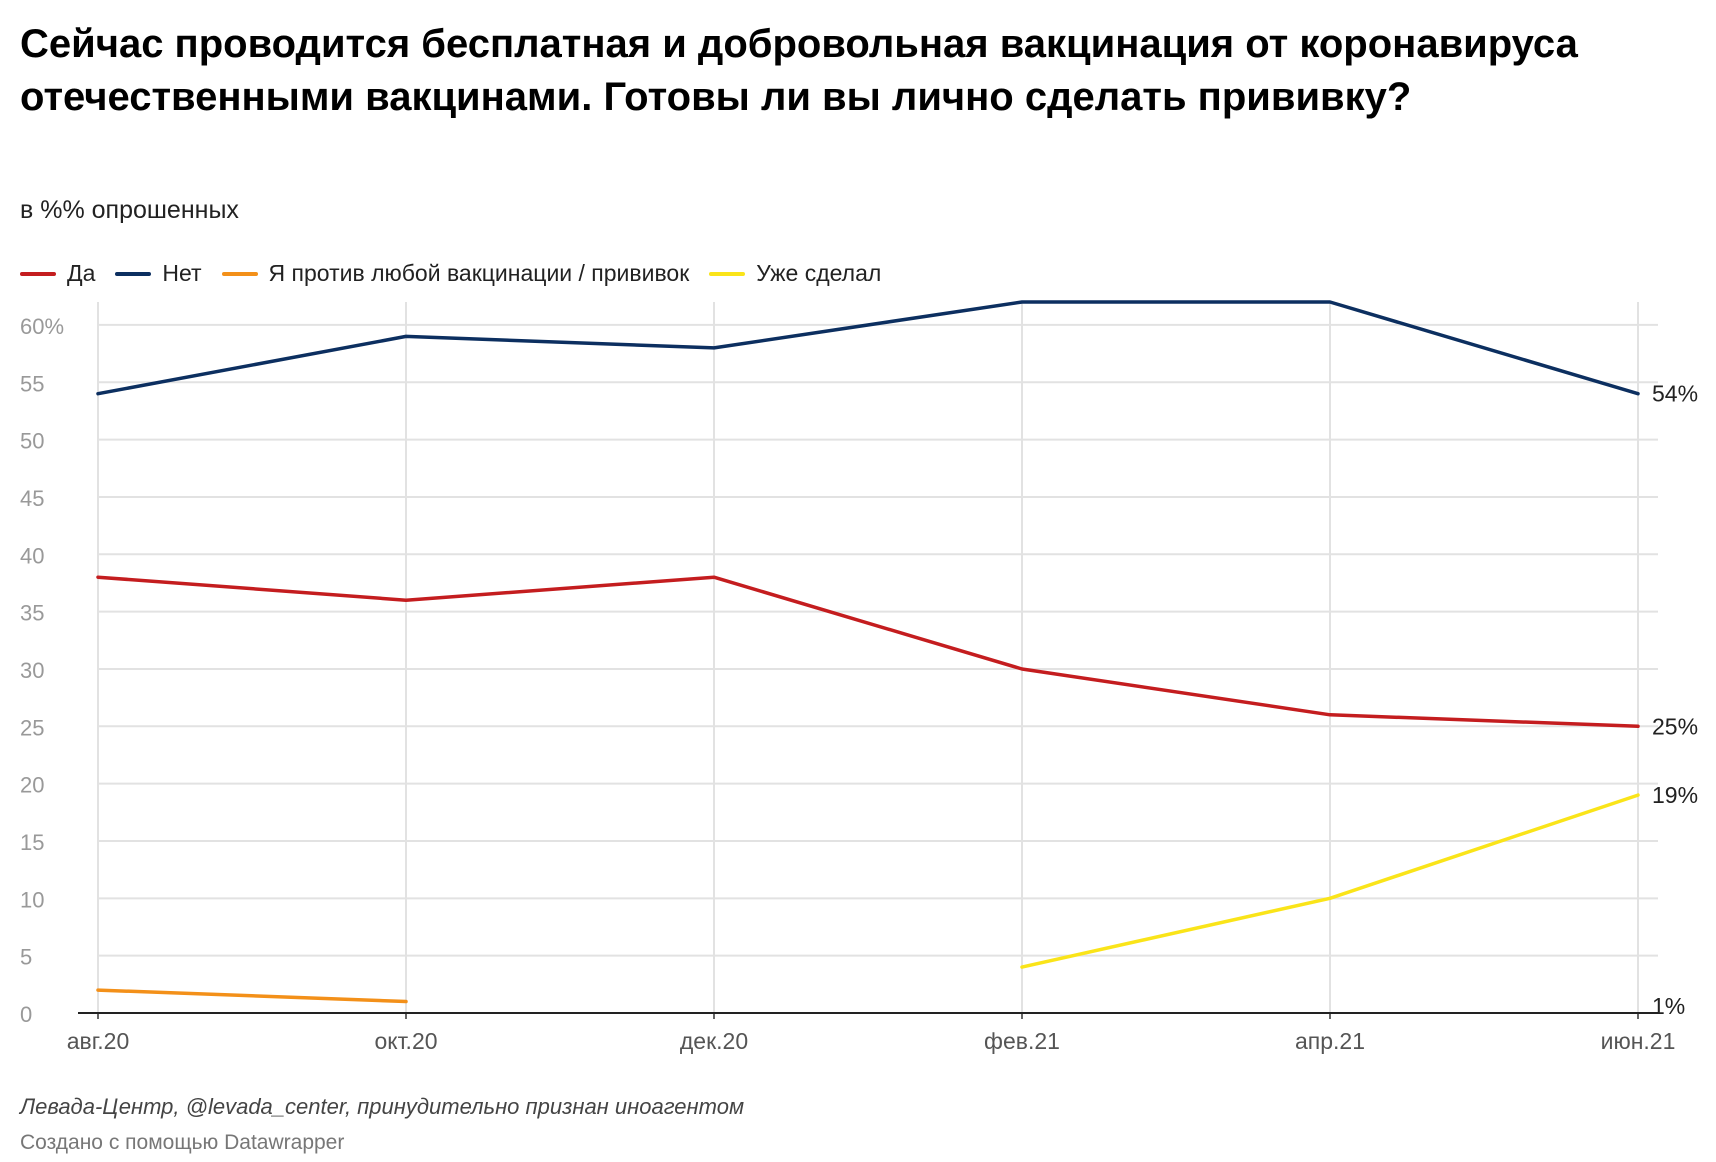  I want to click on y-tick-label-0: 0, so click(26, 1014).